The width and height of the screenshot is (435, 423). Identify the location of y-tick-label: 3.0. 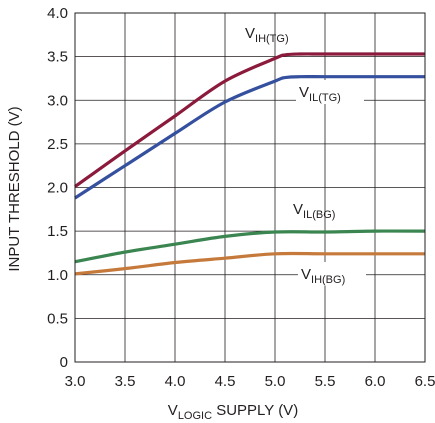
(57, 100).